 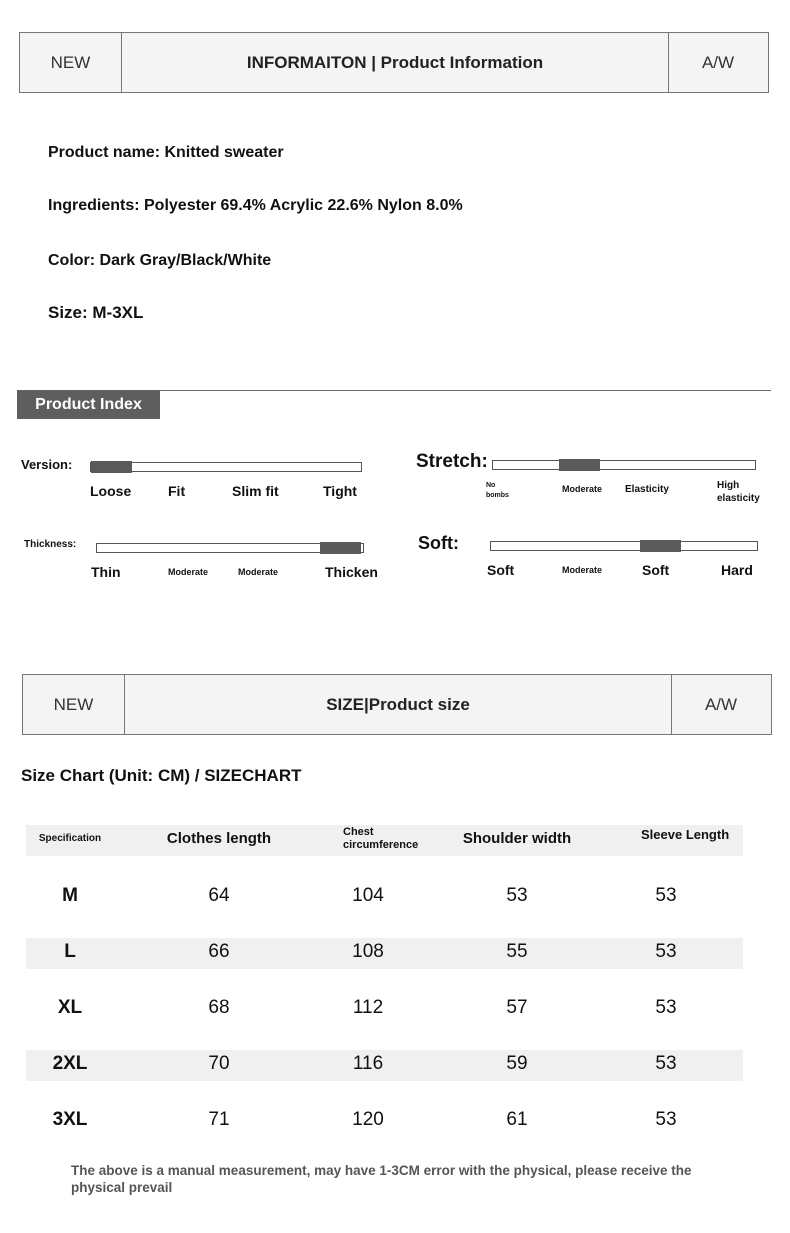 I want to click on table-cell: 68, so click(x=219, y=1007).